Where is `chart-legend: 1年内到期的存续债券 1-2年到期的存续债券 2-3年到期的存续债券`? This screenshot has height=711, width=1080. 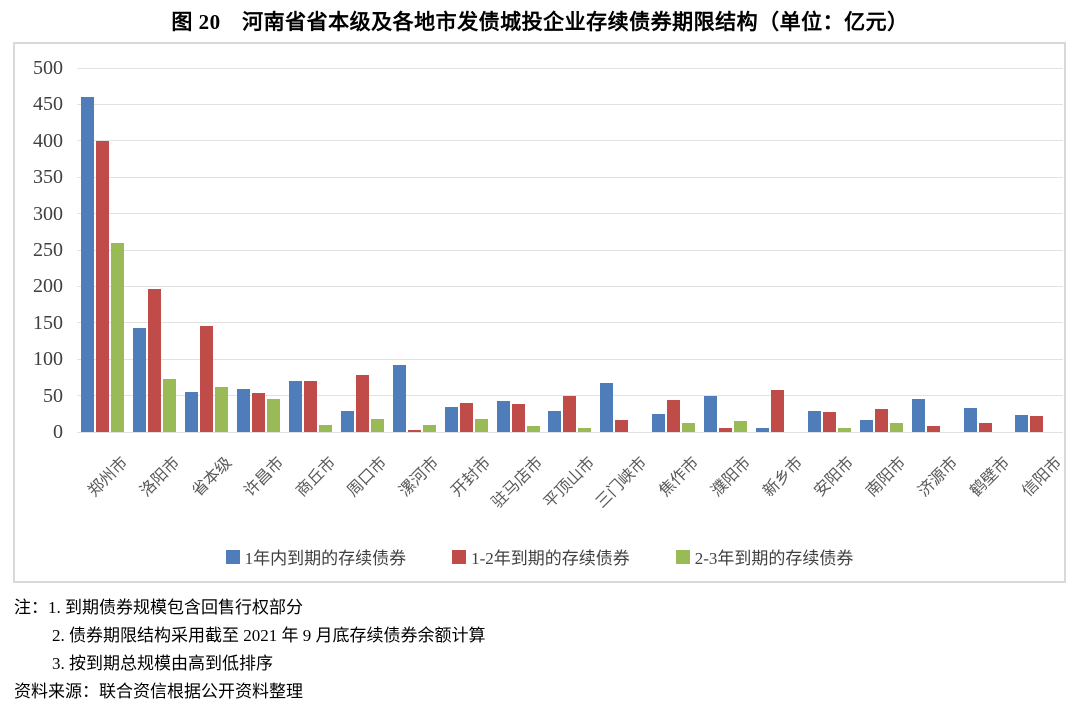
chart-legend: 1年内到期的存续债券 1-2年到期的存续债券 2-3年到期的存续债券 is located at coordinates (539, 556).